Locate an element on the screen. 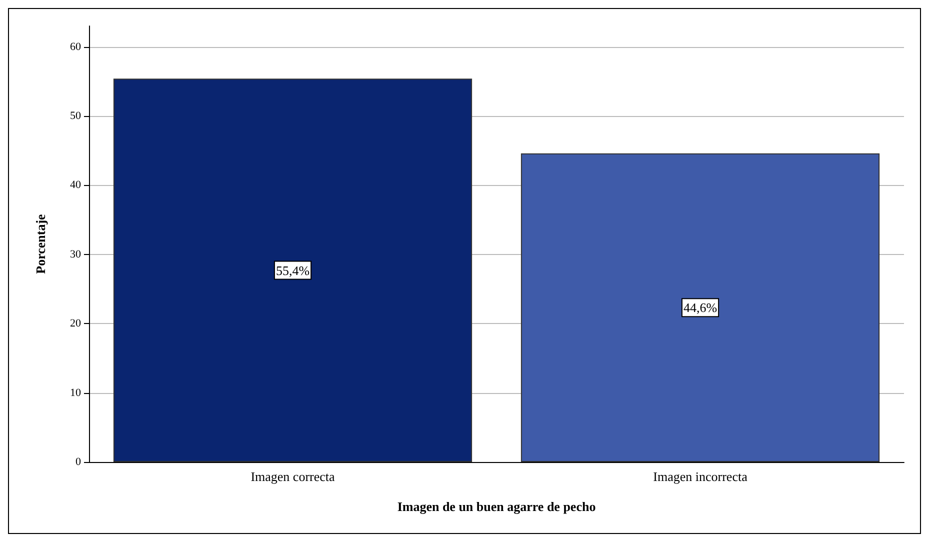 This screenshot has width=929, height=542. x-tick-label: Imagen correcta is located at coordinates (293, 476).